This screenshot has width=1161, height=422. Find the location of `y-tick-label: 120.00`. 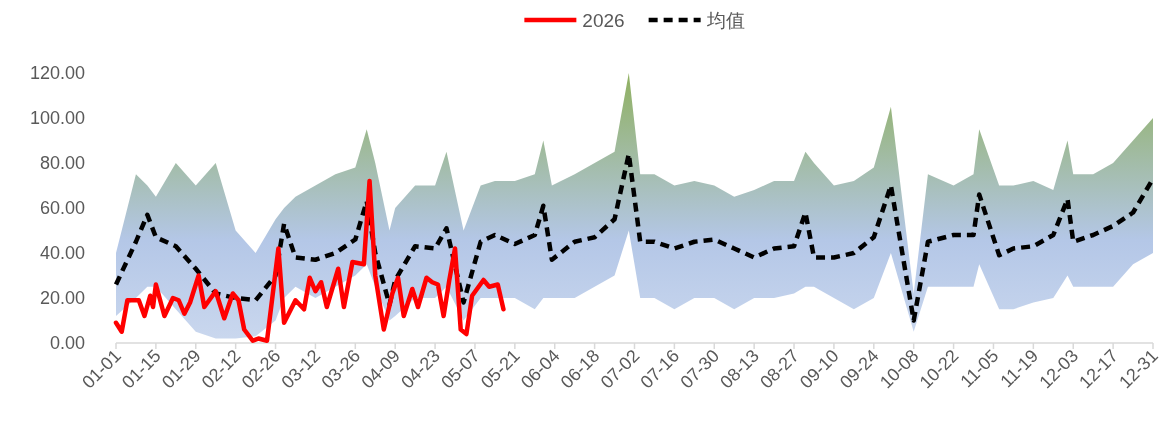

y-tick-label: 120.00 is located at coordinates (57, 73).